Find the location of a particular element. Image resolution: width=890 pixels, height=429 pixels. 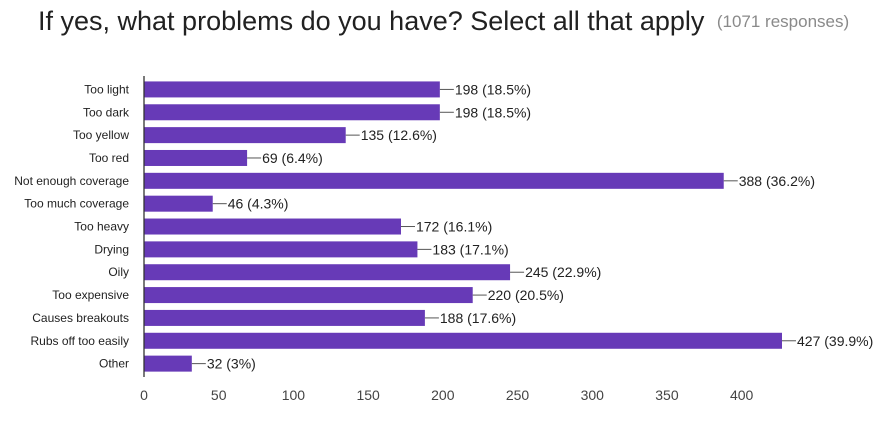

x-tick-label: 250 is located at coordinates (518, 395).